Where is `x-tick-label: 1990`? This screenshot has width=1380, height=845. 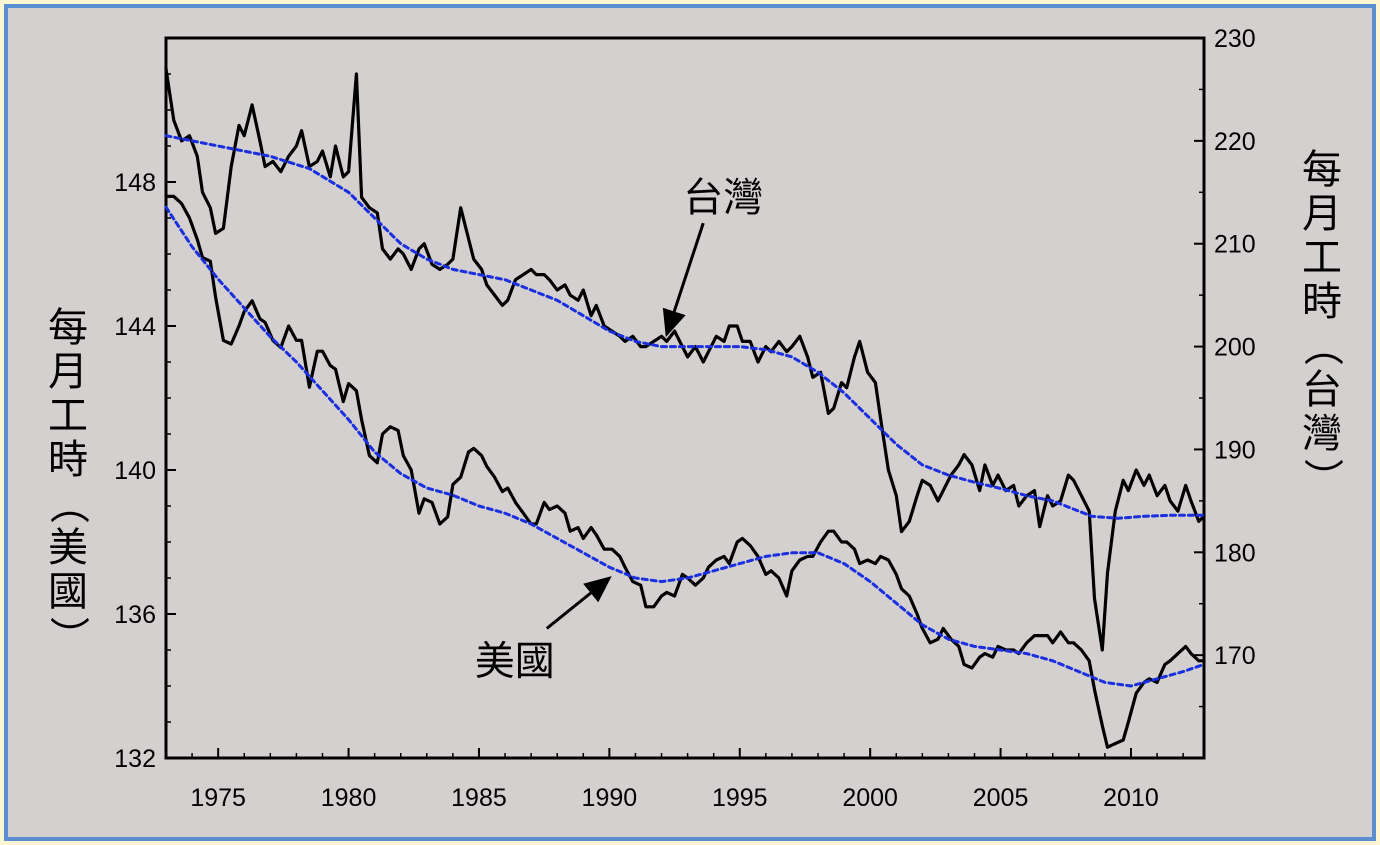 x-tick-label: 1990 is located at coordinates (610, 798).